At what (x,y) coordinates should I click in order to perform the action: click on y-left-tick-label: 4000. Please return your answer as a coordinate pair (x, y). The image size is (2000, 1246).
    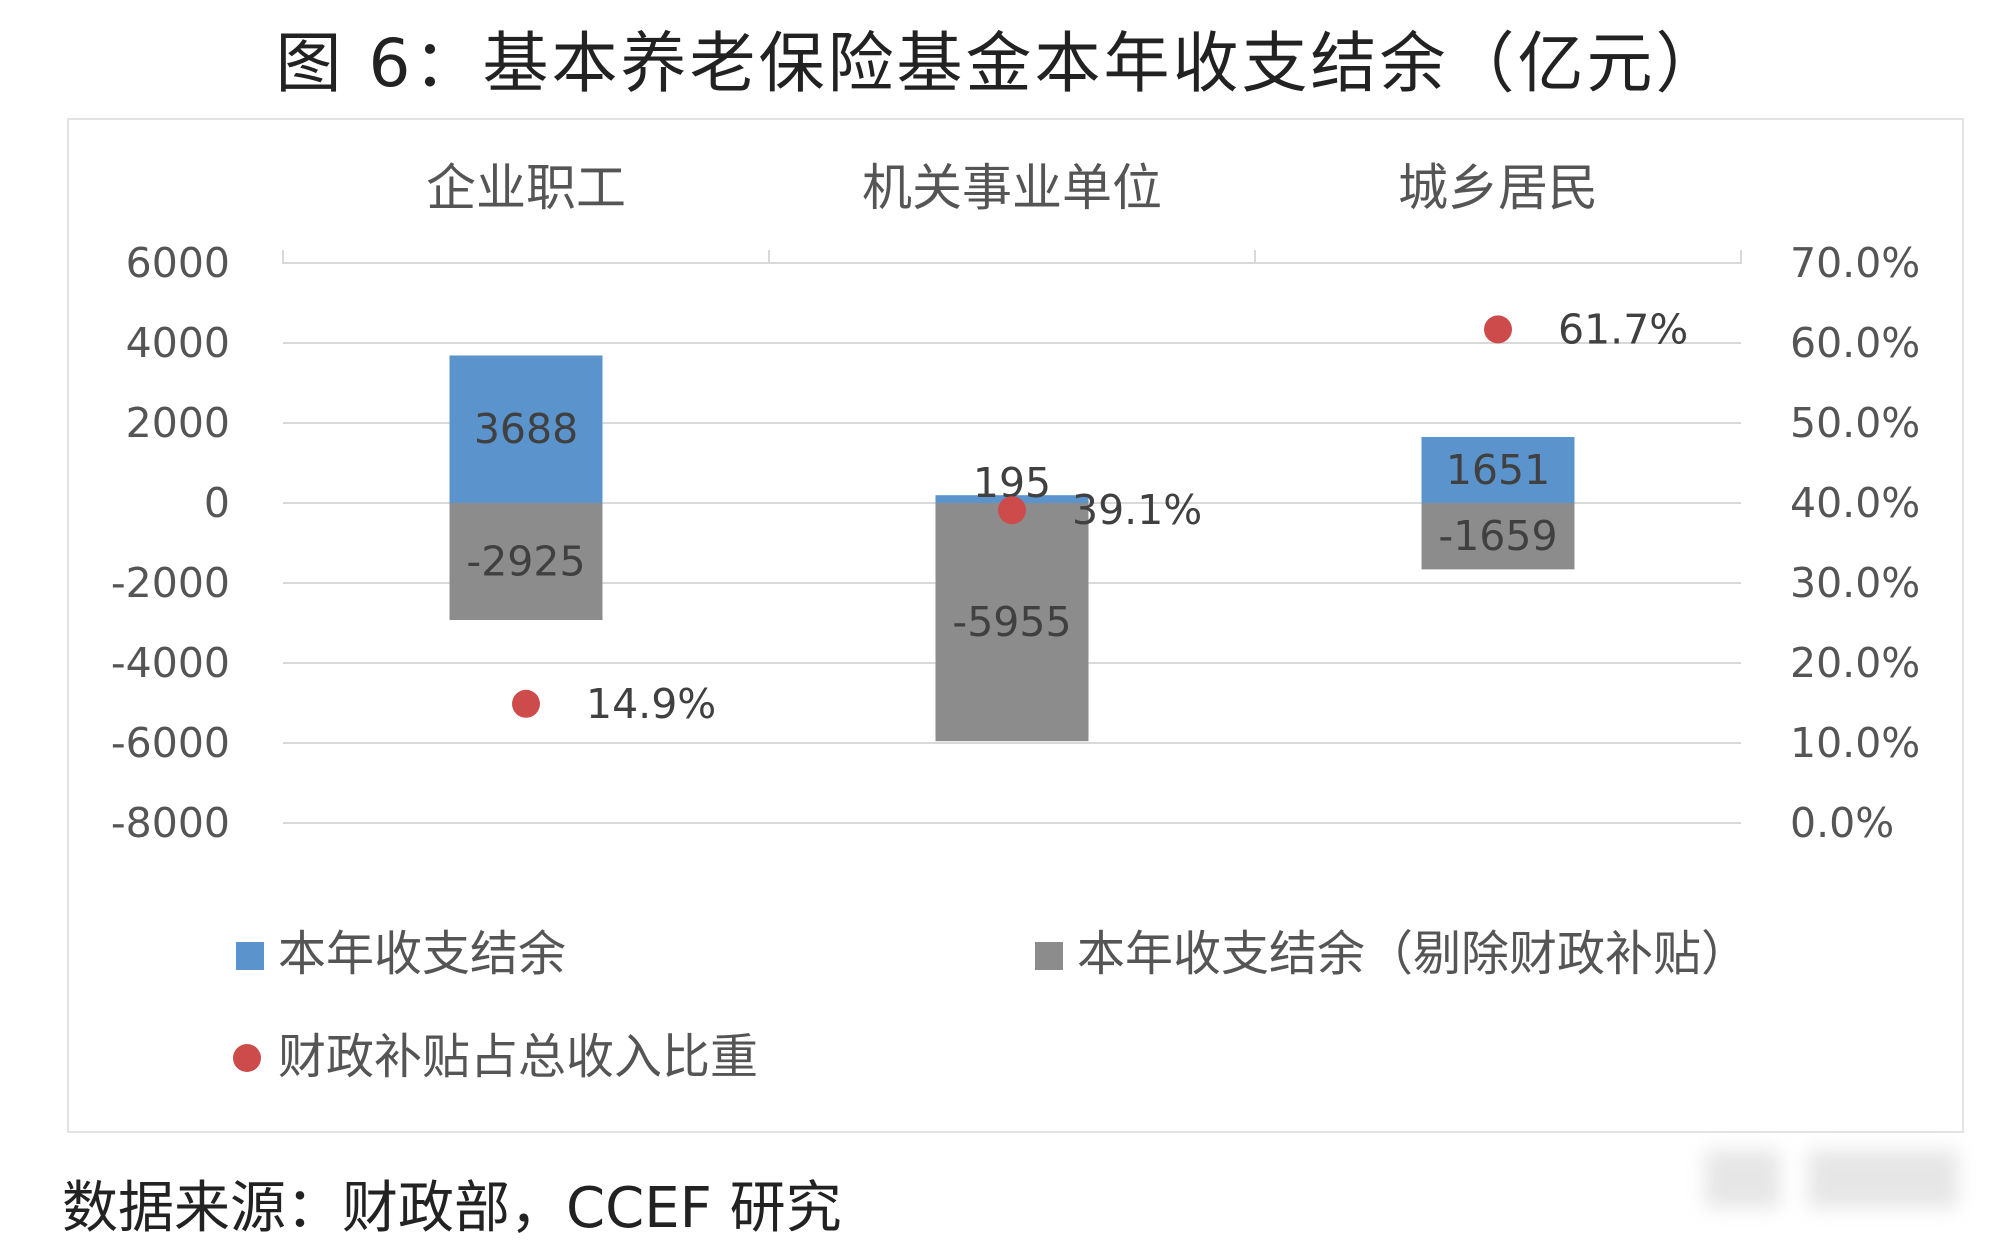
    Looking at the image, I should click on (178, 343).